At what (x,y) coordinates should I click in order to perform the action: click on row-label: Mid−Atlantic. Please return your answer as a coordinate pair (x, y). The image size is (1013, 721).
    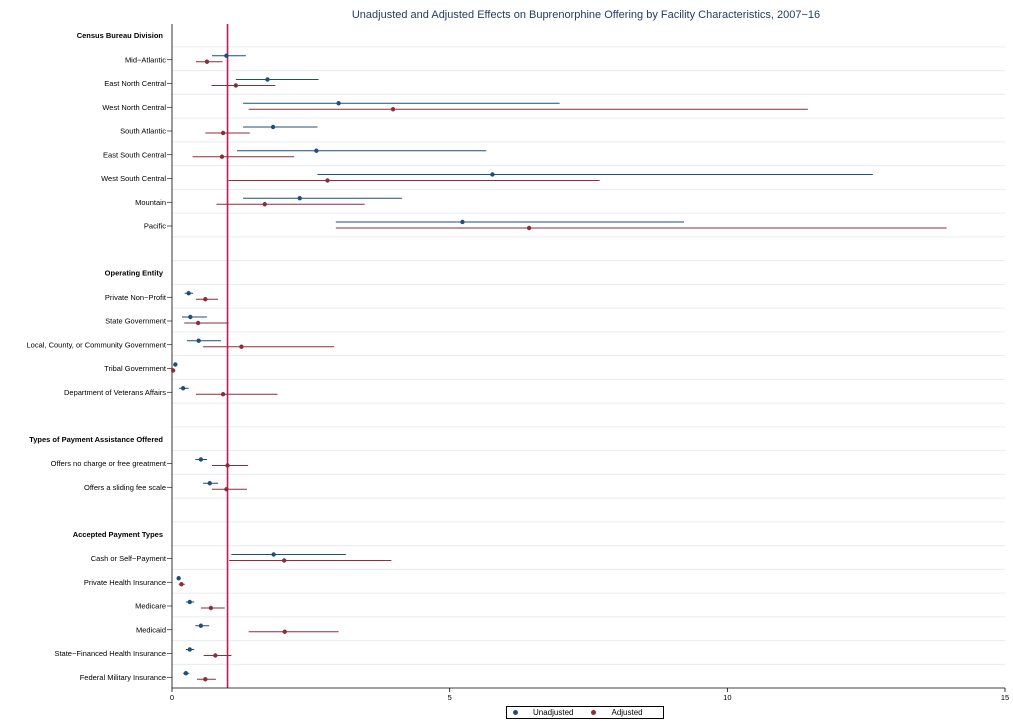
    Looking at the image, I should click on (145, 59).